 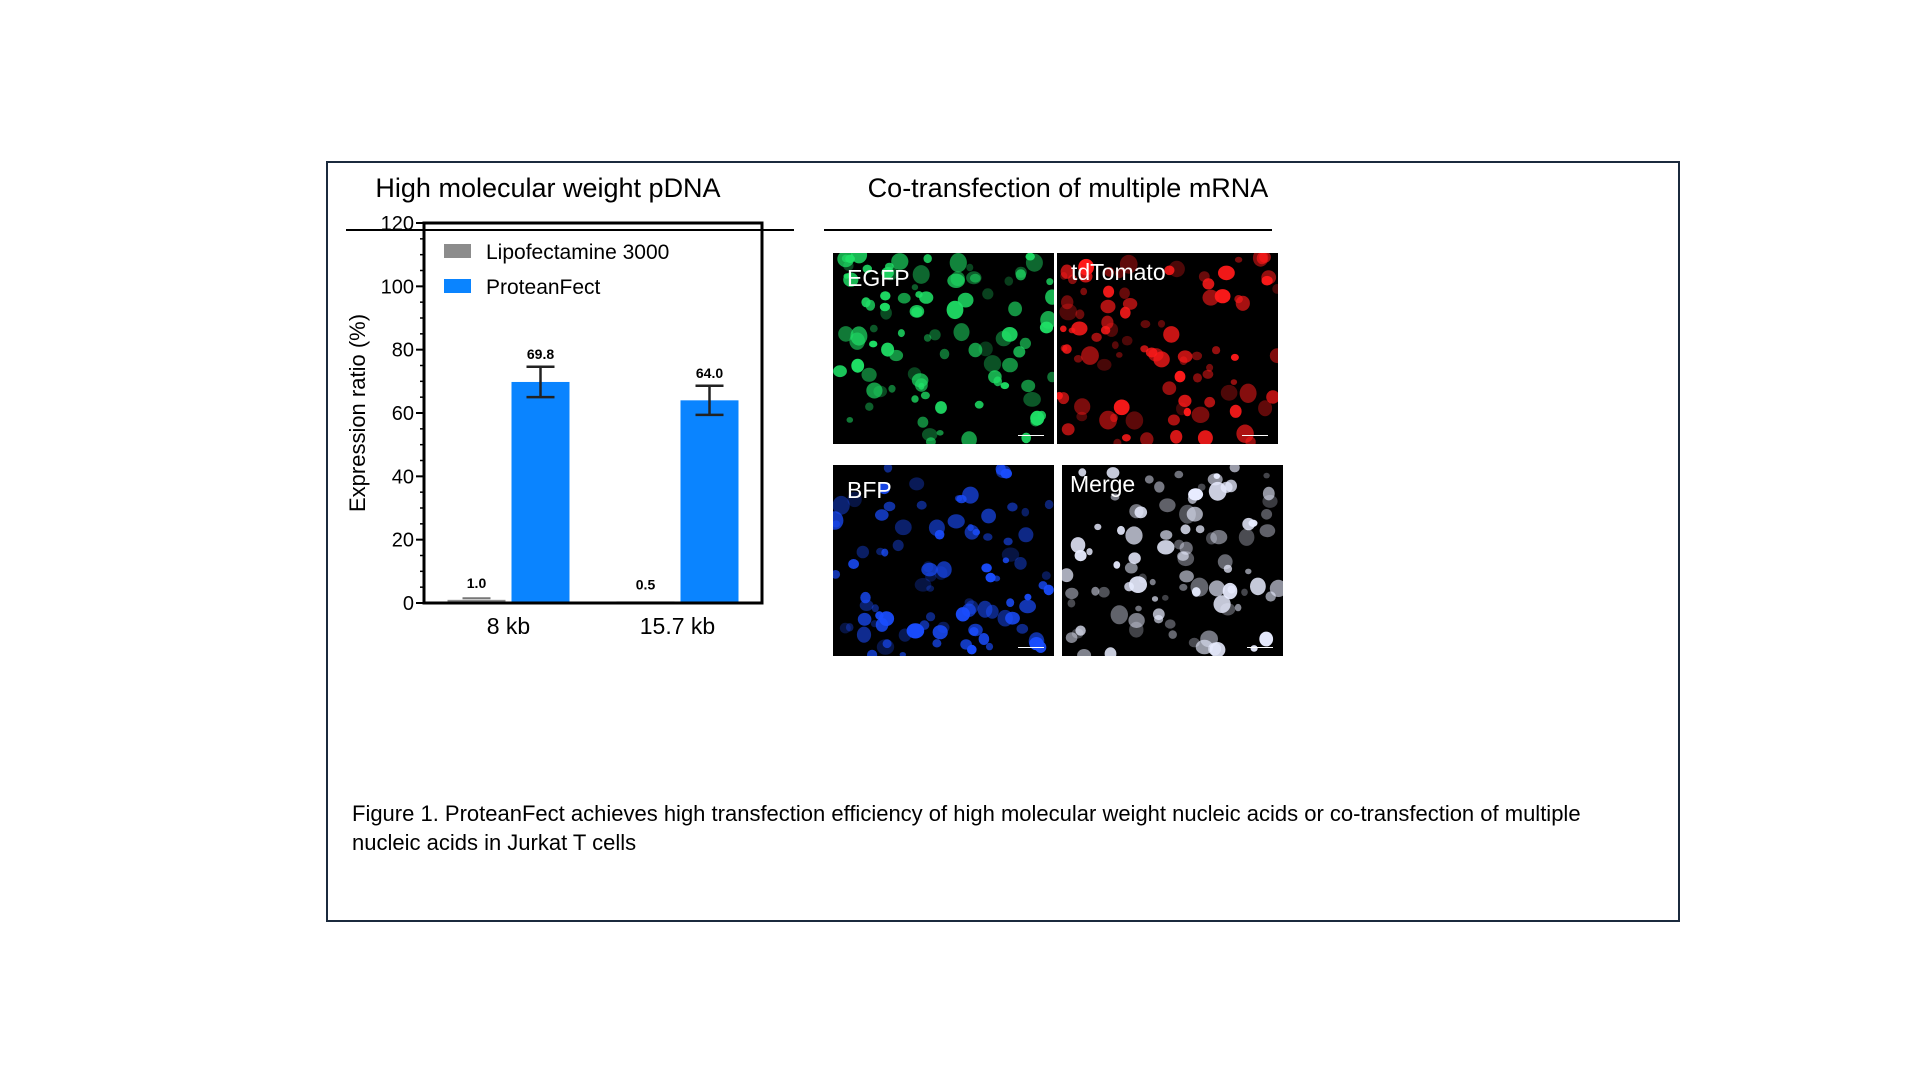 What do you see at coordinates (403, 414) in the screenshot?
I see `y-tick-label: 60` at bounding box center [403, 414].